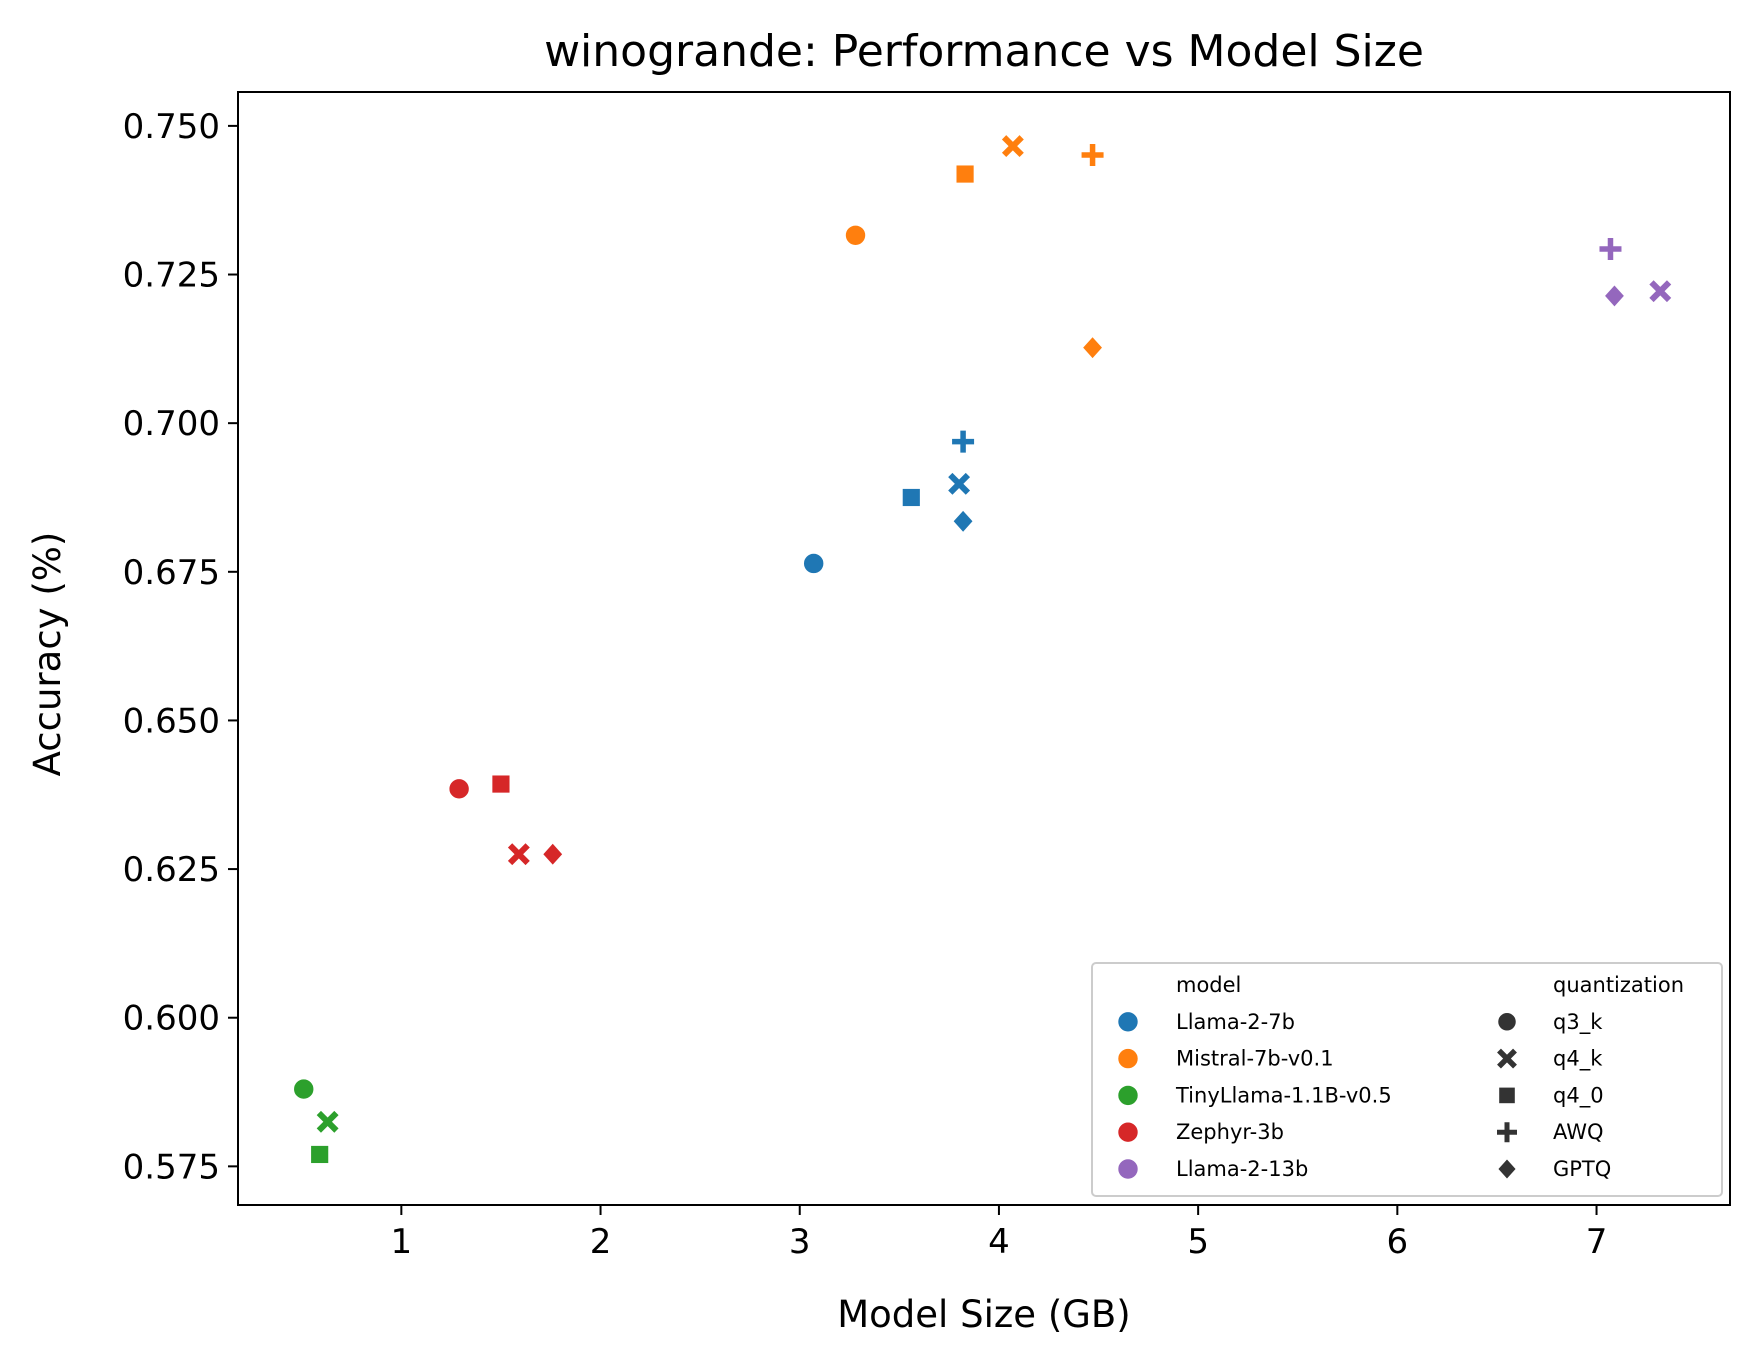 This screenshot has width=1755, height=1361. I want to click on x-tick-label: 3, so click(800, 1242).